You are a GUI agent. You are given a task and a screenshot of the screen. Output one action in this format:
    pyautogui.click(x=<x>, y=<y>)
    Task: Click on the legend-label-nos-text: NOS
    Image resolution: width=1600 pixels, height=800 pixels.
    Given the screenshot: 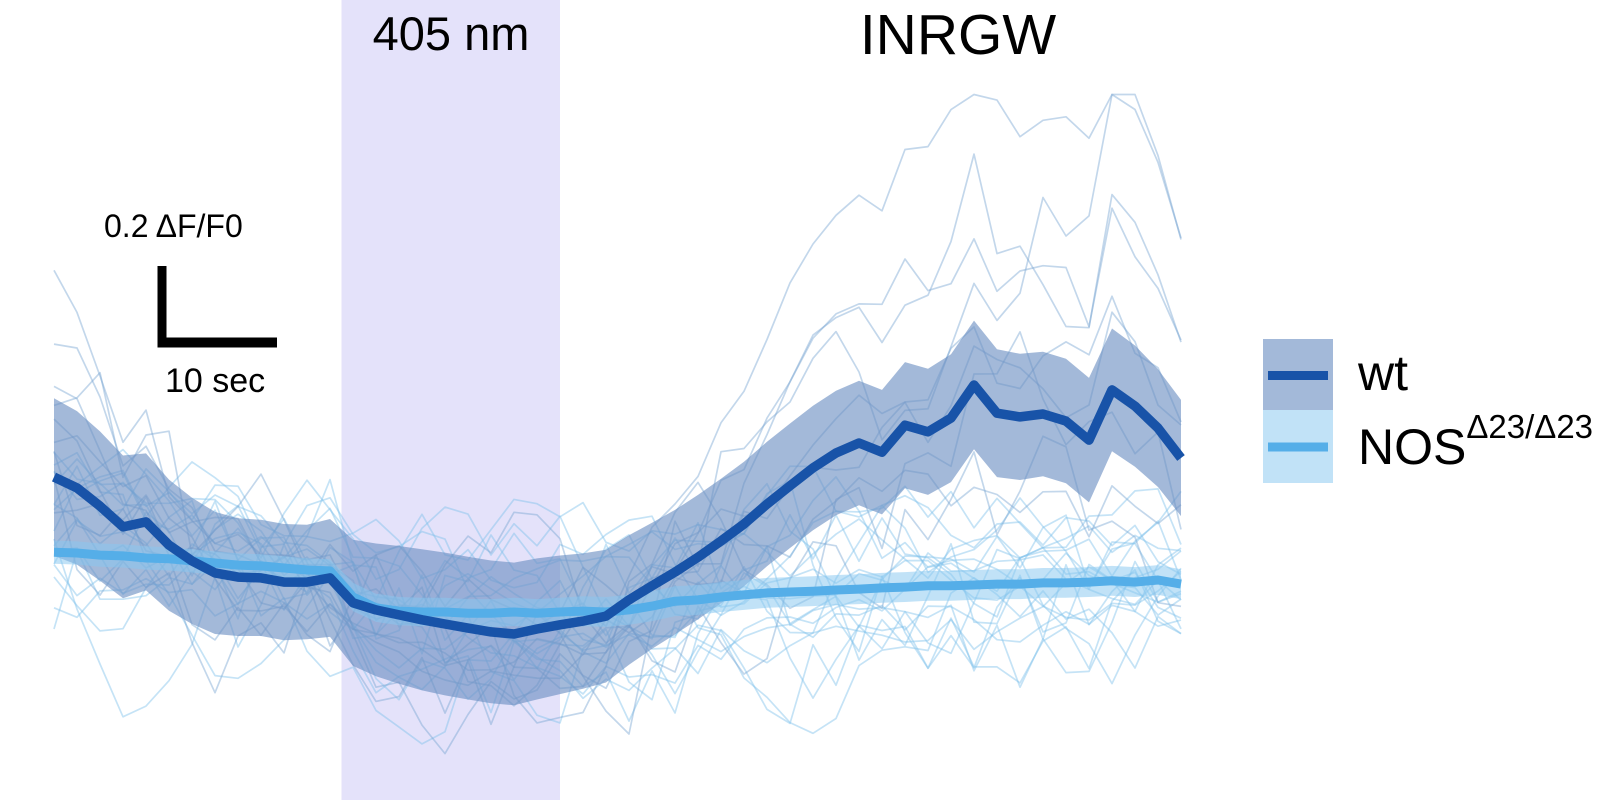 What is the action you would take?
    pyautogui.click(x=1412, y=447)
    